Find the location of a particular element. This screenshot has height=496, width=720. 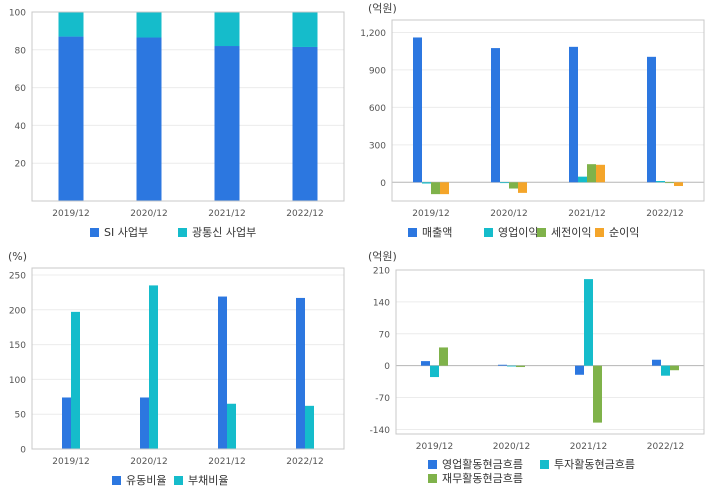

unit-label: (%) is located at coordinates (17, 256).